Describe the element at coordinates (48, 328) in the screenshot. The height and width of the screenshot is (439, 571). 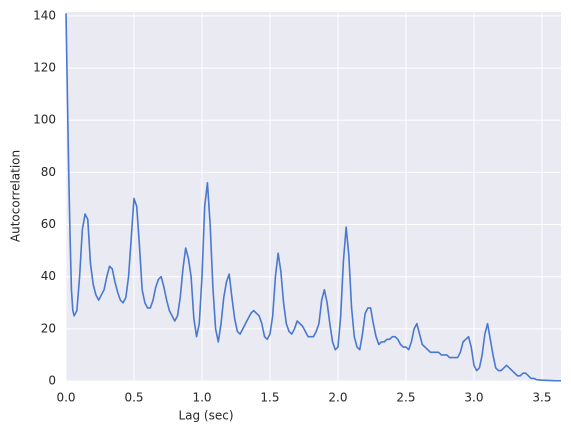
I see `y-tick-label: 20` at that location.